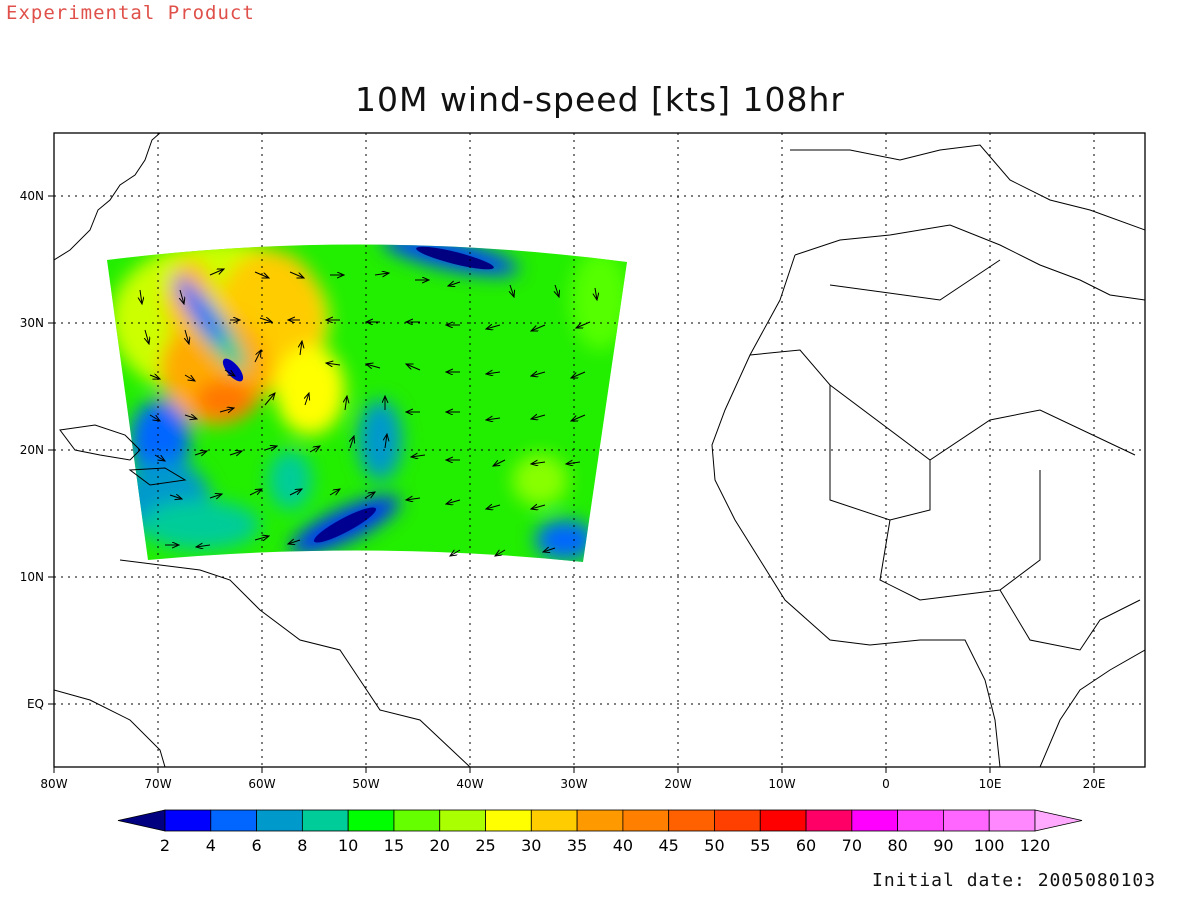  I want to click on experimental-product-label: Experimental Product, so click(130, 13).